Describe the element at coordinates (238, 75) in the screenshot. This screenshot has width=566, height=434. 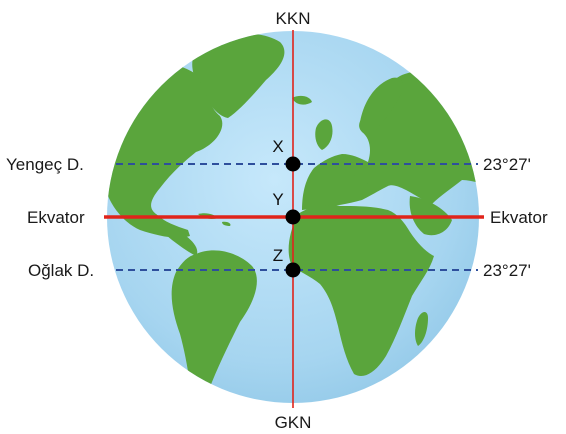
I see `greenland` at that location.